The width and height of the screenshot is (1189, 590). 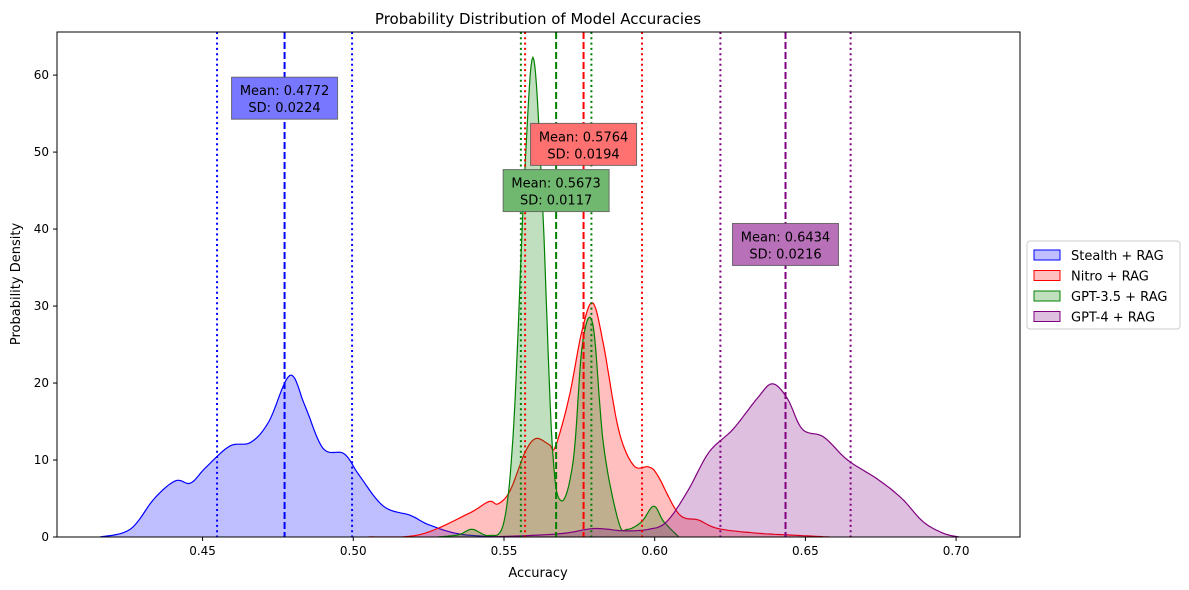 What do you see at coordinates (1110, 277) in the screenshot?
I see `legend-label-1: Nitro + RAG` at bounding box center [1110, 277].